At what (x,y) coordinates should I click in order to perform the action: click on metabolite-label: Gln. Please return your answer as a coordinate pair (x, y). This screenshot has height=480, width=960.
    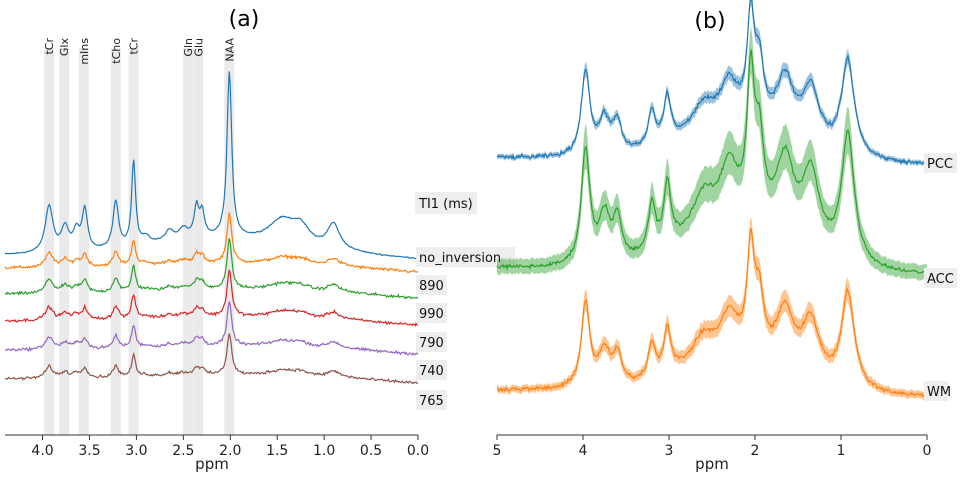
    Looking at the image, I should click on (188, 47).